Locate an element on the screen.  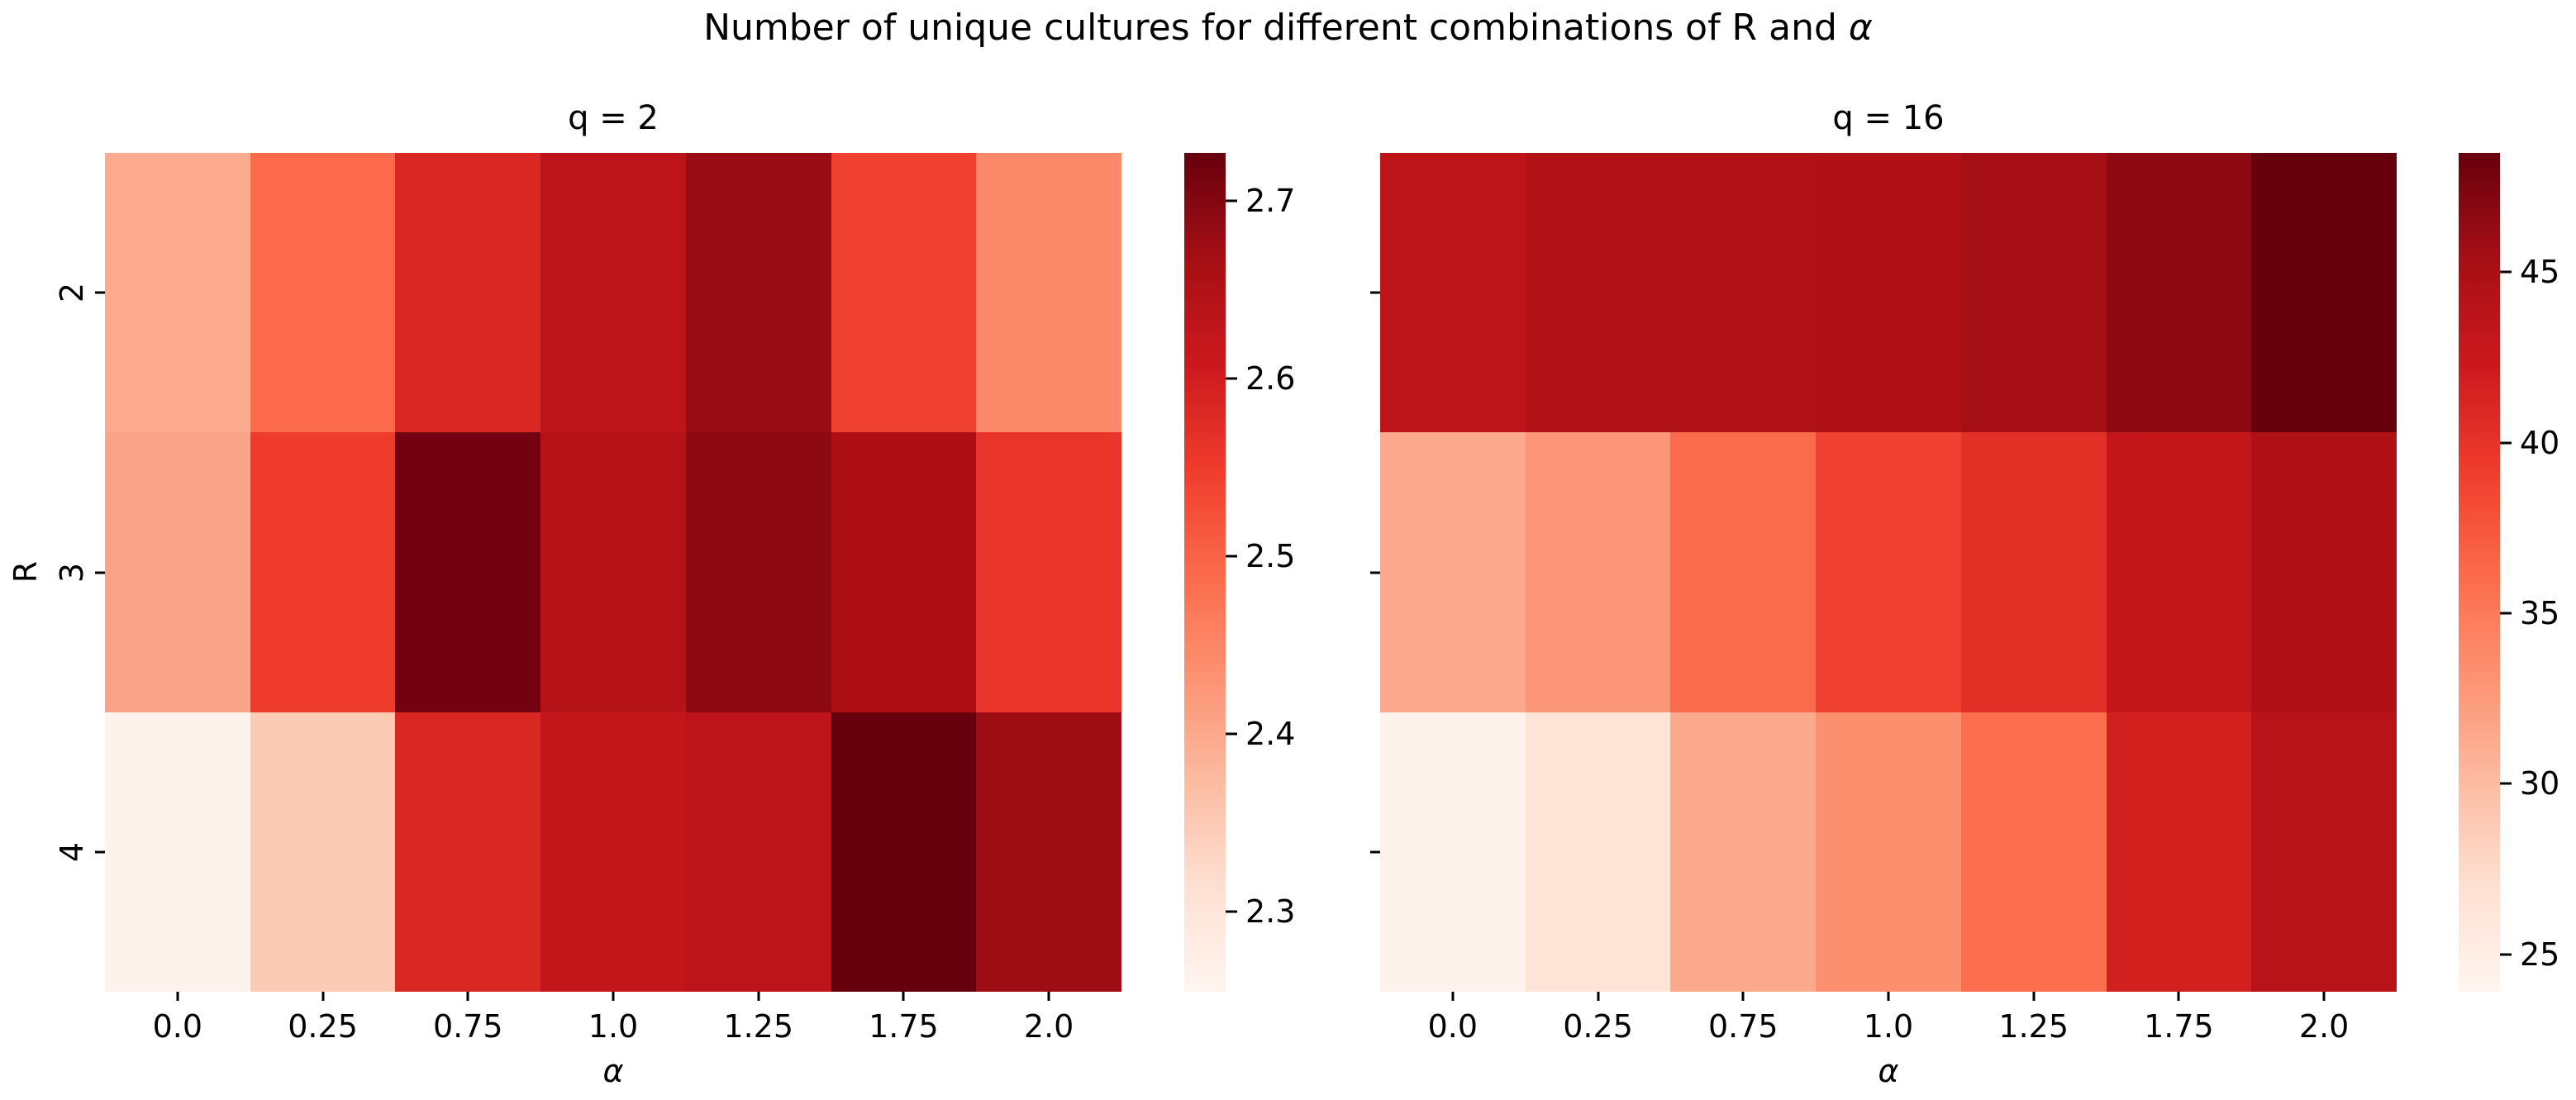
heatmap-cell-r1-c3 is located at coordinates (613, 572).